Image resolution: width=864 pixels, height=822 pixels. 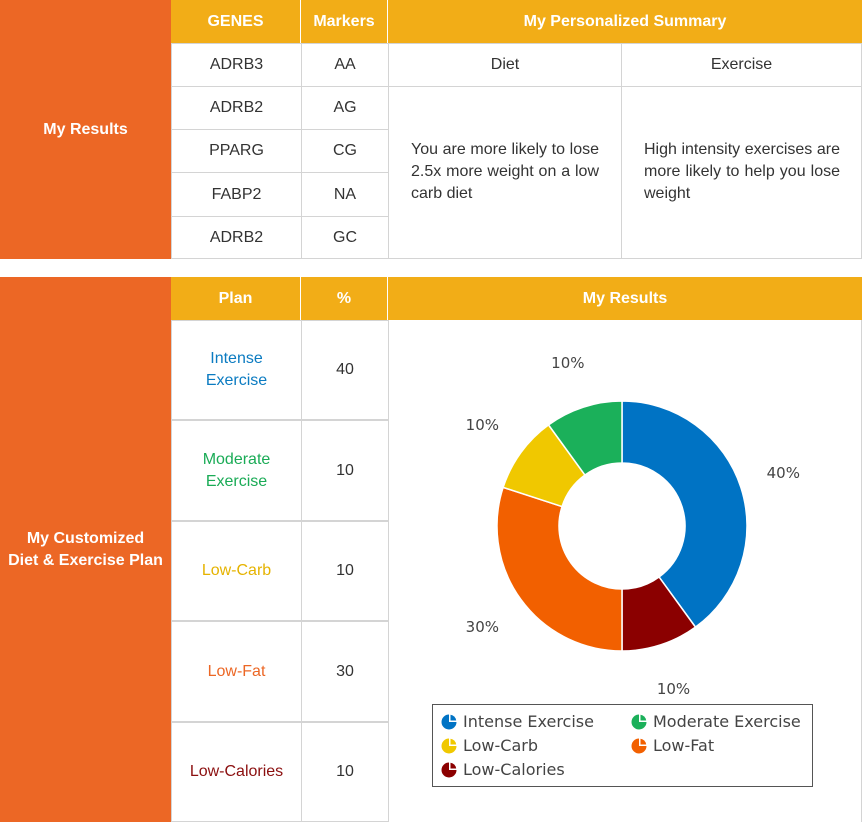 What do you see at coordinates (505, 65) in the screenshot?
I see `diet-subheader: Diet` at bounding box center [505, 65].